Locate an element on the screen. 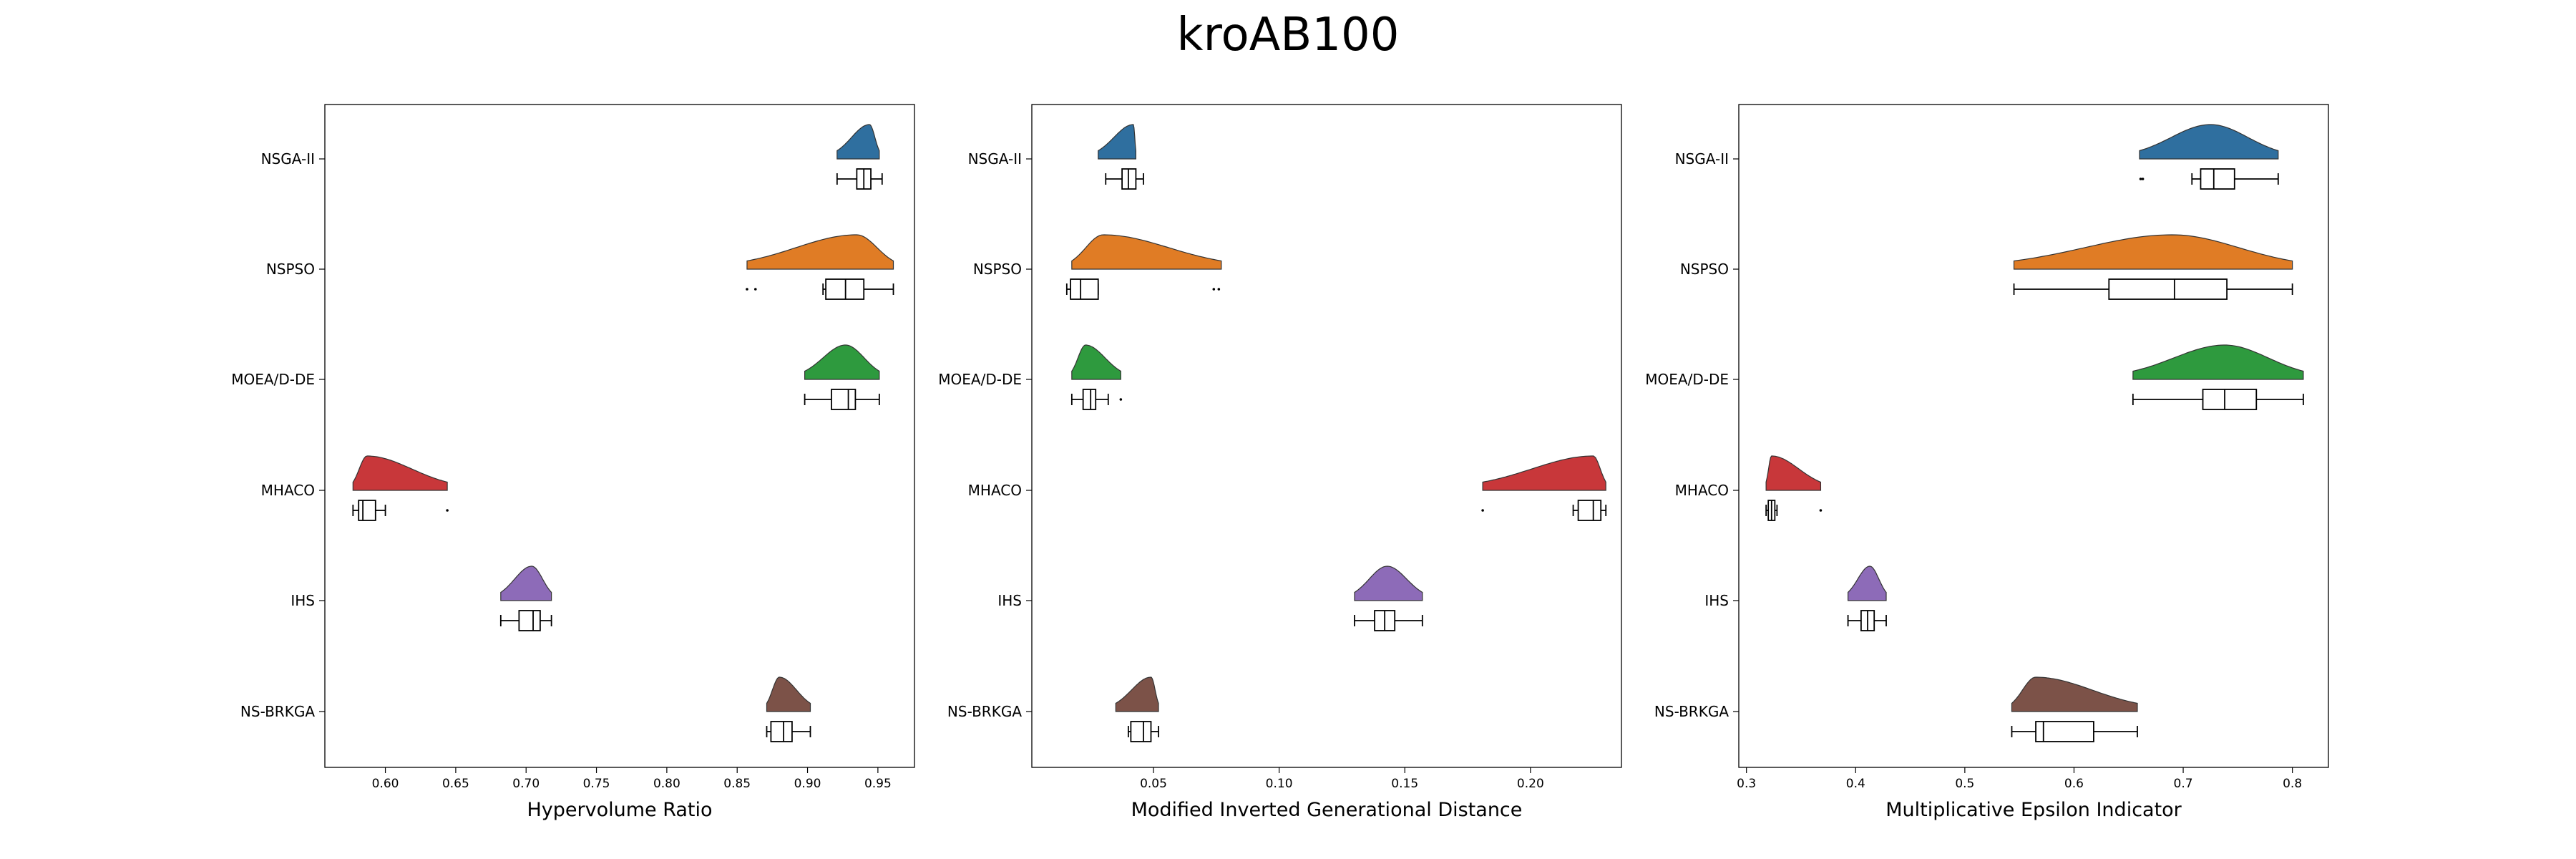 The height and width of the screenshot is (859, 2576). x-axis-label: Multiplicative Epsilon Indicator is located at coordinates (2033, 810).